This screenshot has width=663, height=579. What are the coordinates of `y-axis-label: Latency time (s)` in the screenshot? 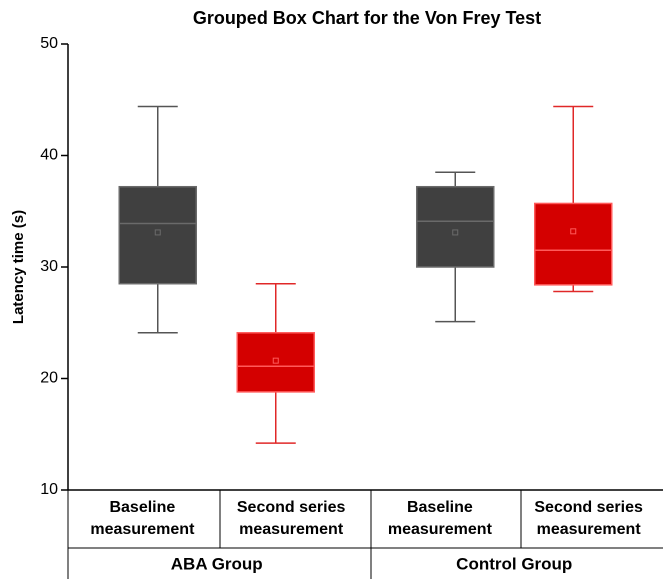 It's located at (18, 267).